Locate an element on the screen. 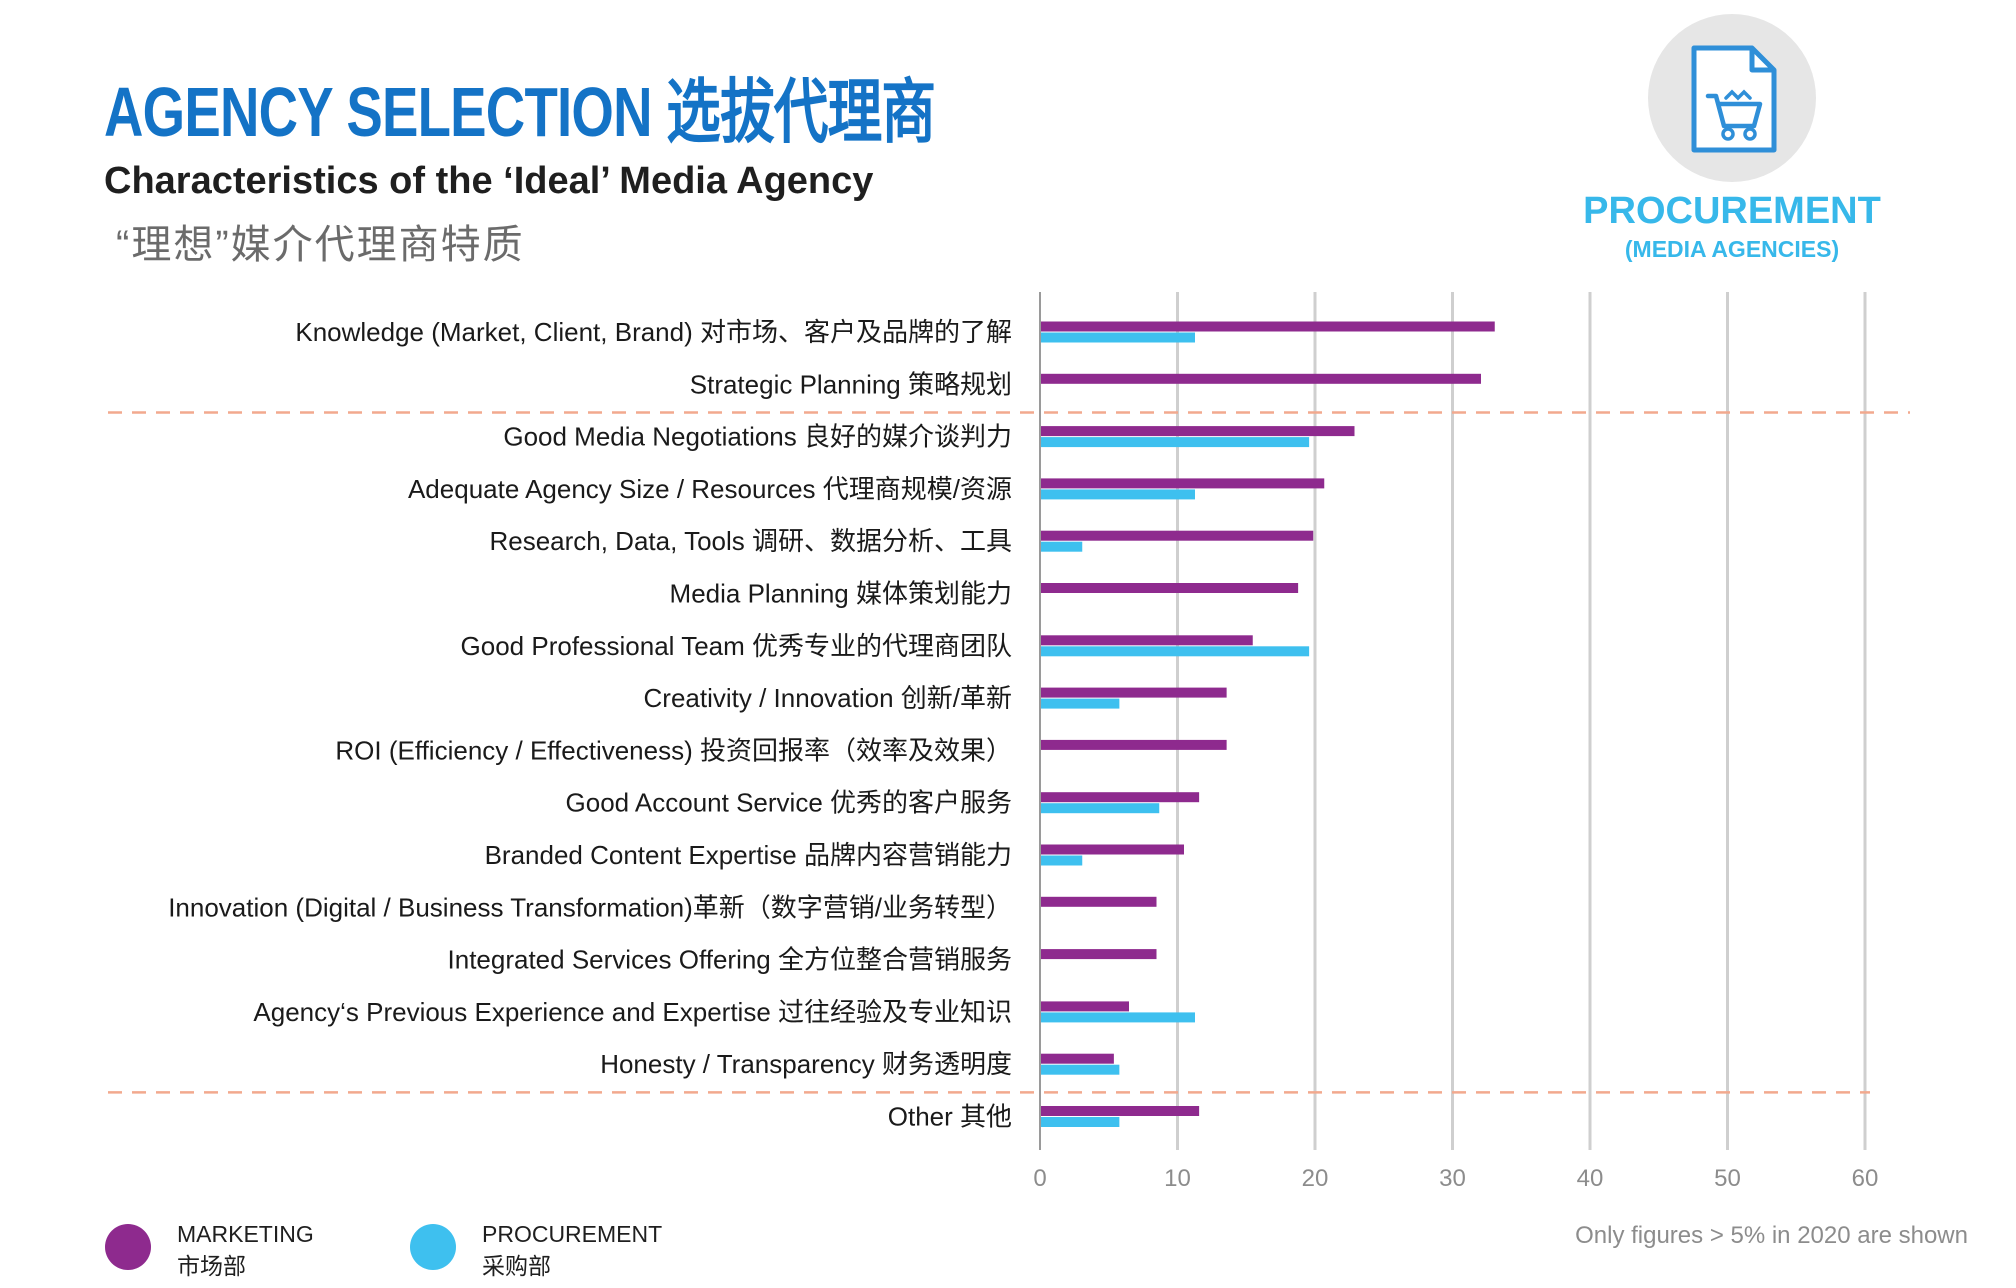  x-tick-label: 20 is located at coordinates (1315, 1178).